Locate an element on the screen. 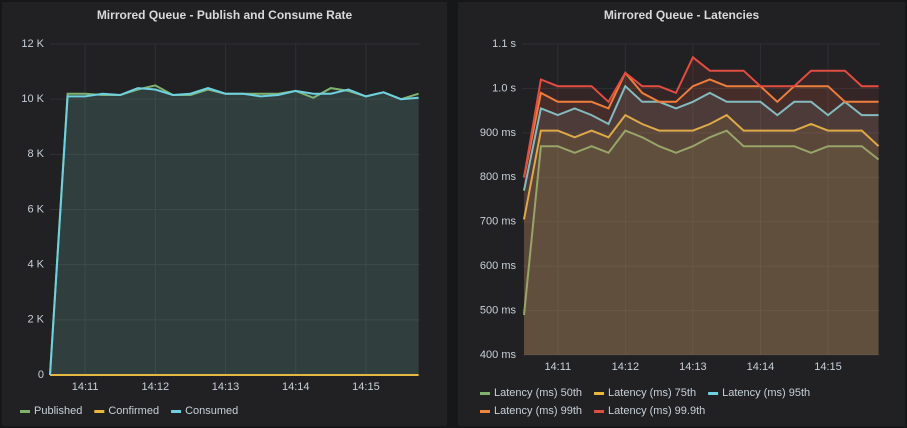 This screenshot has width=907, height=428. y-tick-label: 12 K is located at coordinates (32, 44).